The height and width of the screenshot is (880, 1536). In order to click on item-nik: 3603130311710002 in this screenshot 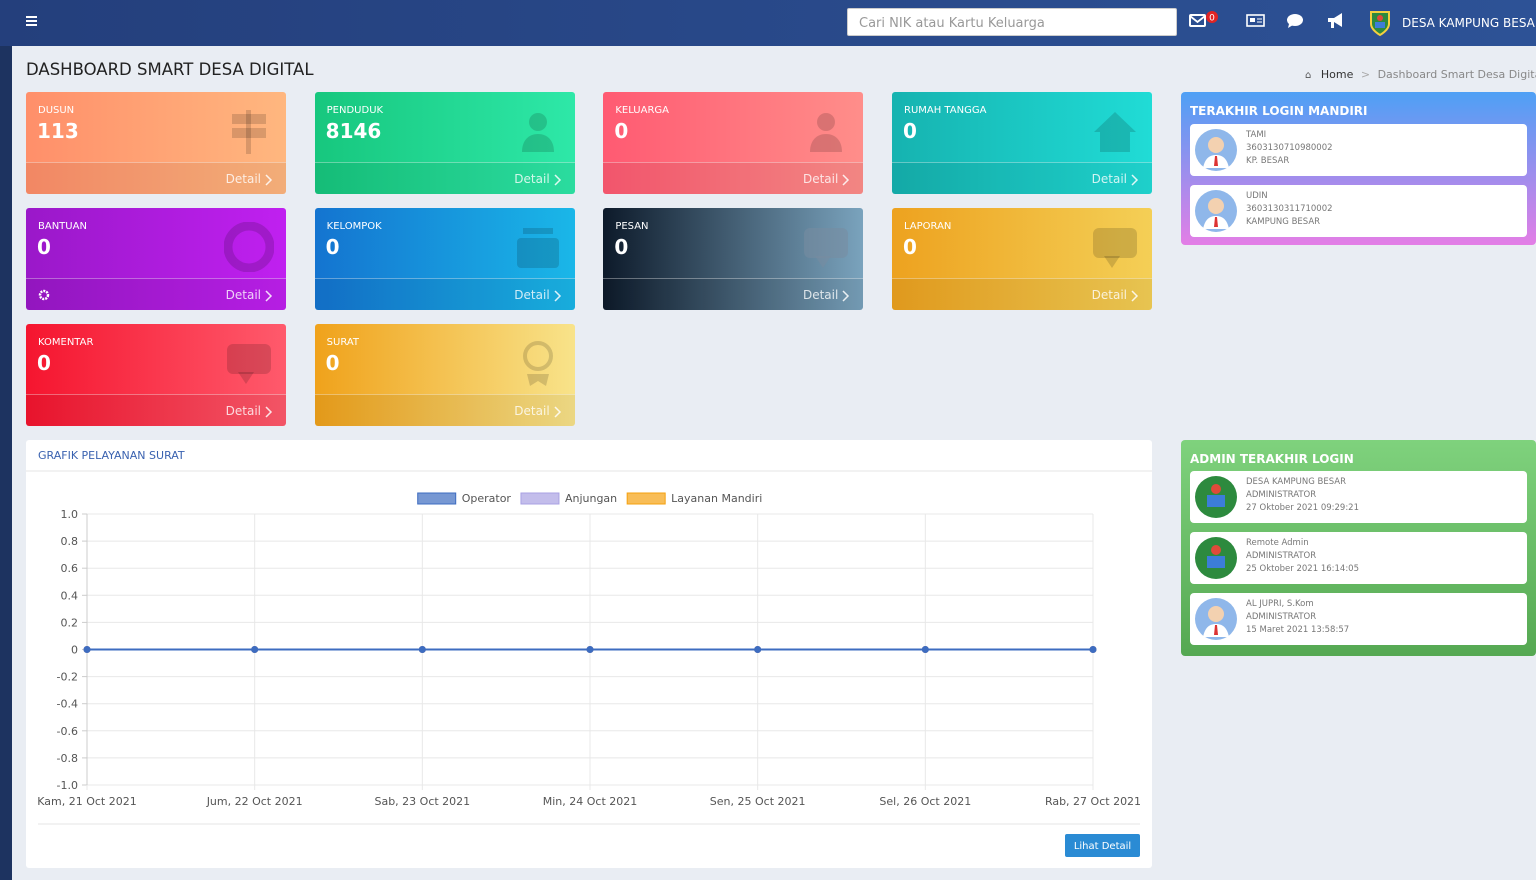, I will do `click(1289, 209)`.